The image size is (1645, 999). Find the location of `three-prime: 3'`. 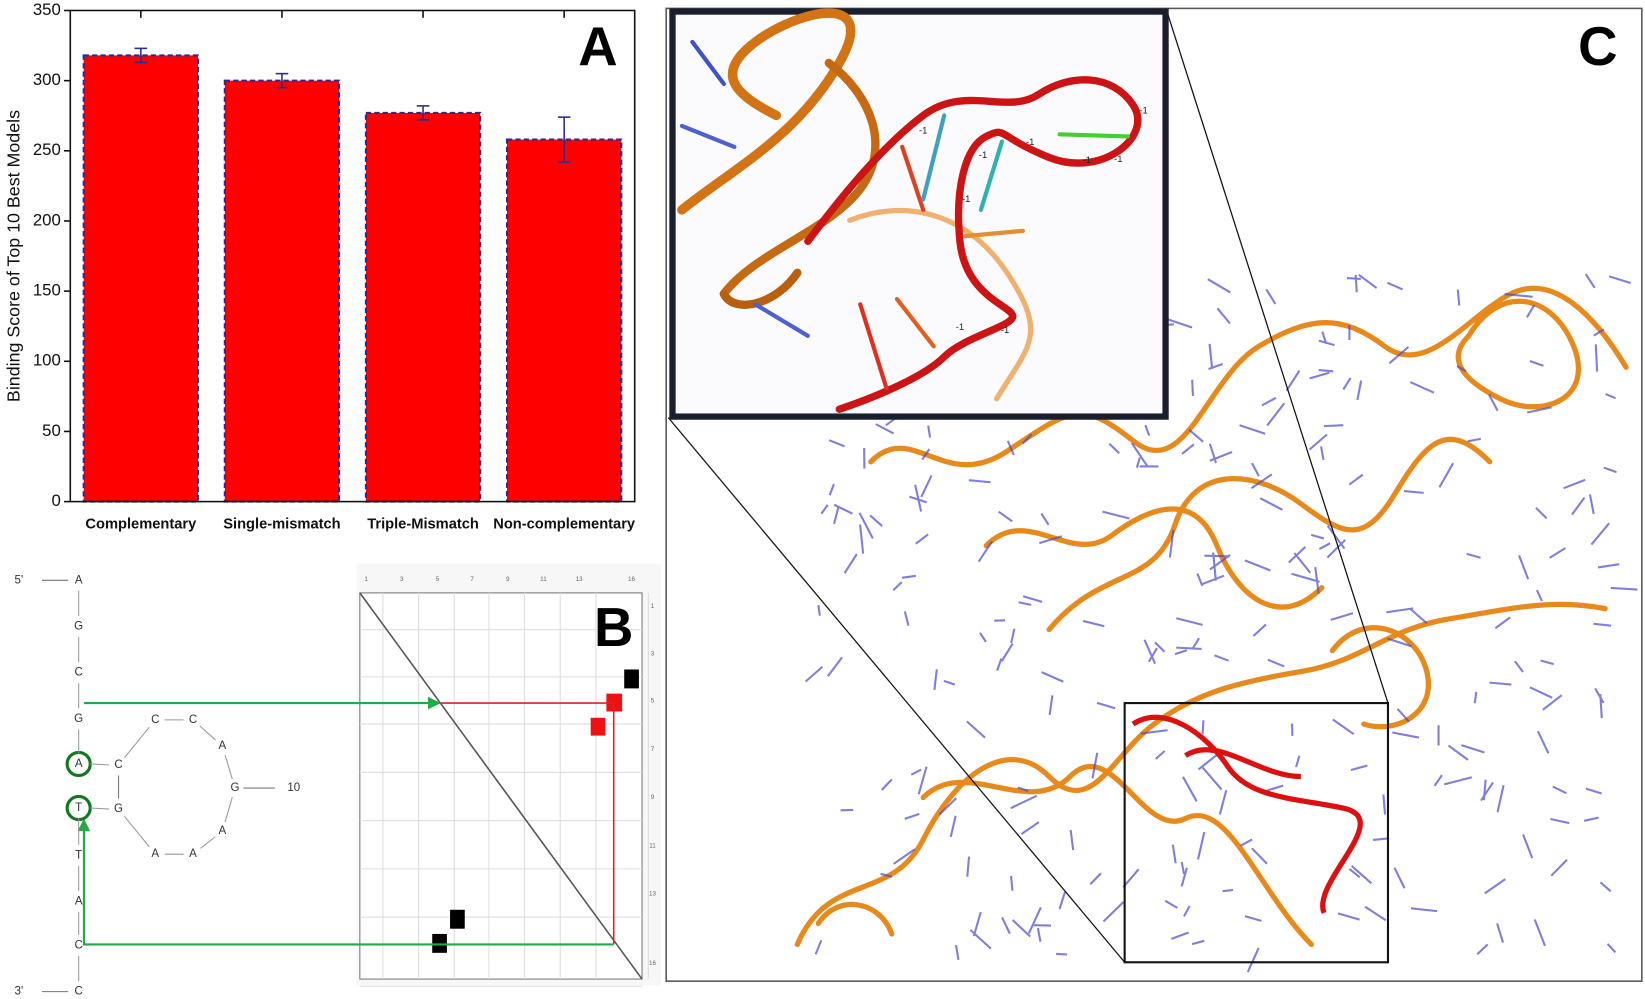

three-prime: 3' is located at coordinates (19, 992).